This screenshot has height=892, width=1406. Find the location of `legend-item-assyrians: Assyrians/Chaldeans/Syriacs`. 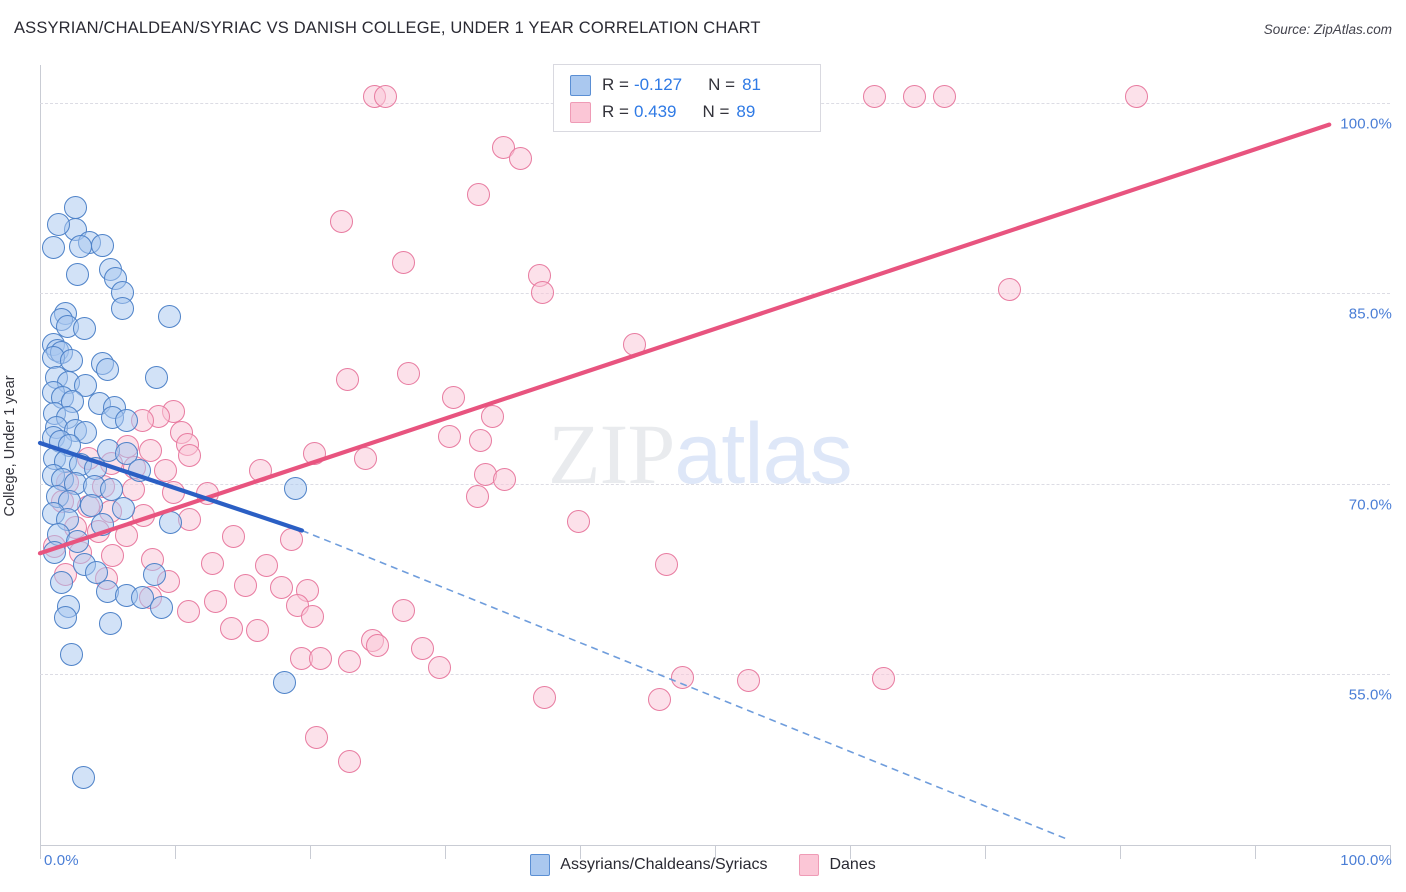

legend-item-assyrians: Assyrians/Chaldeans/Syriacs is located at coordinates (648, 865).